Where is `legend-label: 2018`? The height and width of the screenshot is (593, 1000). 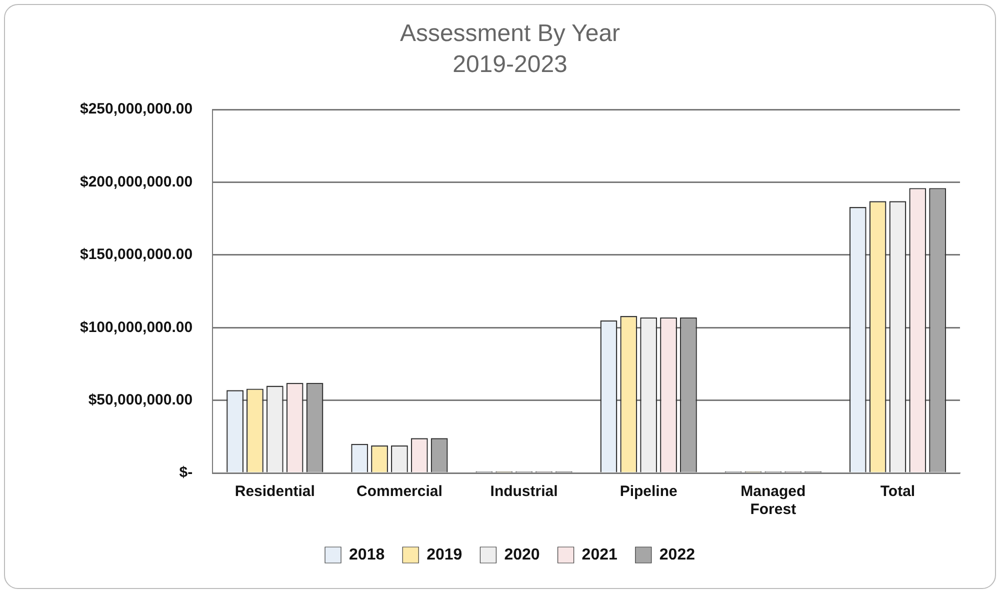 legend-label: 2018 is located at coordinates (367, 555).